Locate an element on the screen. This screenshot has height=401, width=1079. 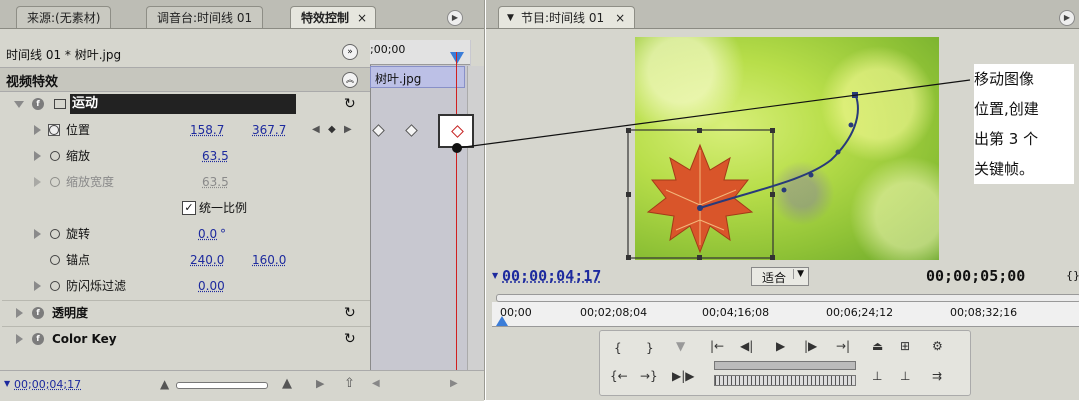
shuttle-slider is located at coordinates (785, 365).